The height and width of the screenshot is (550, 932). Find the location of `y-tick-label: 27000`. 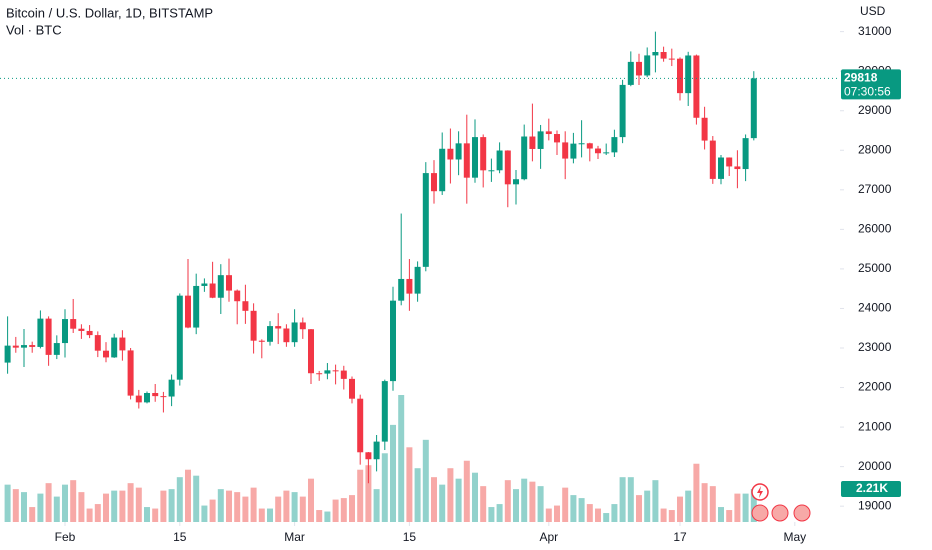

y-tick-label: 27000 is located at coordinates (875, 189).